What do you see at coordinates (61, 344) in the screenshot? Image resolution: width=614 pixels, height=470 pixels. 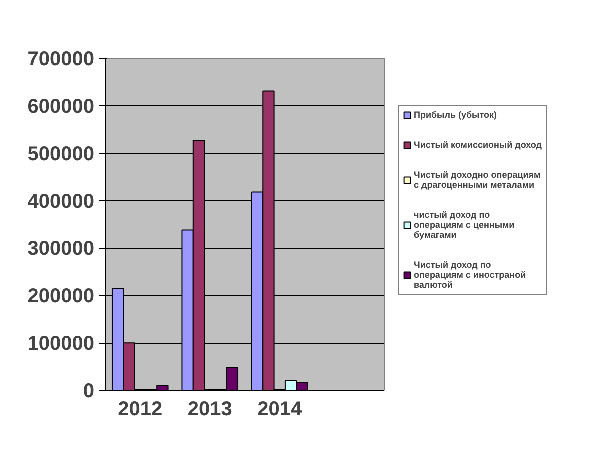 I see `y-tick-label: 100000` at bounding box center [61, 344].